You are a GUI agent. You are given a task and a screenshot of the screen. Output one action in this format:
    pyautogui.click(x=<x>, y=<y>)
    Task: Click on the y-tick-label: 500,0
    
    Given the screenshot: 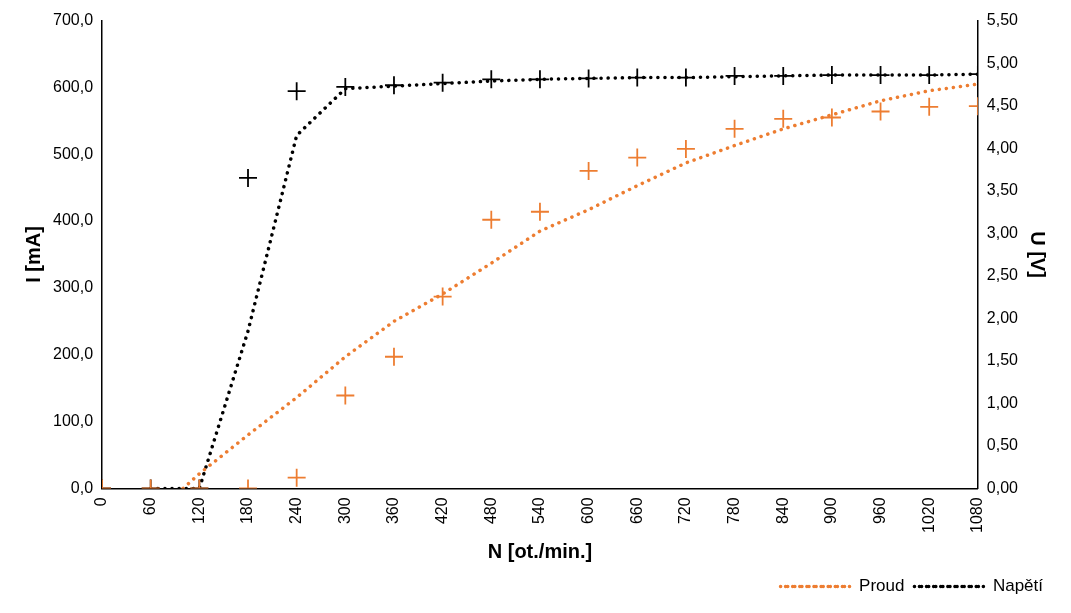 What is the action you would take?
    pyautogui.click(x=73, y=153)
    